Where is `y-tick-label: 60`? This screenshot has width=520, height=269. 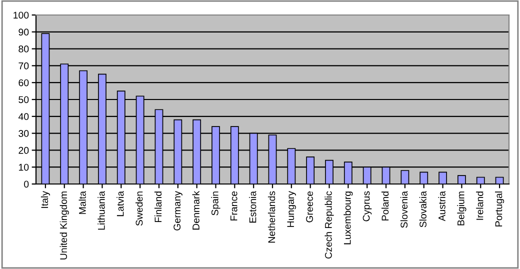 y-tick-label: 60 is located at coordinates (23, 82).